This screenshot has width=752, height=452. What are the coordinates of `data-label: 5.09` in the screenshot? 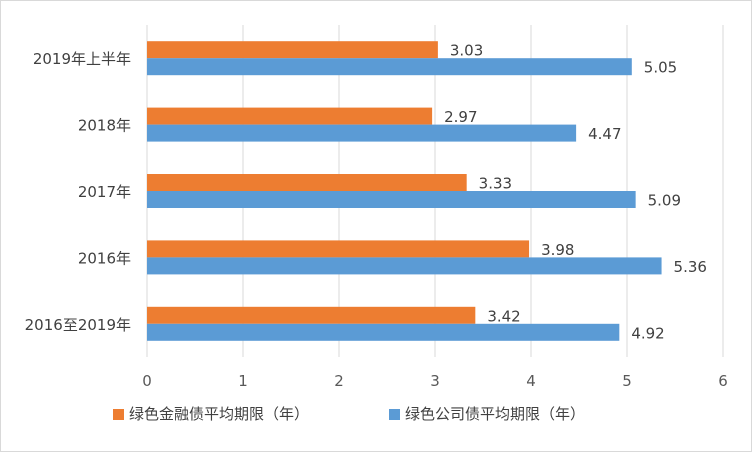 It's located at (664, 201).